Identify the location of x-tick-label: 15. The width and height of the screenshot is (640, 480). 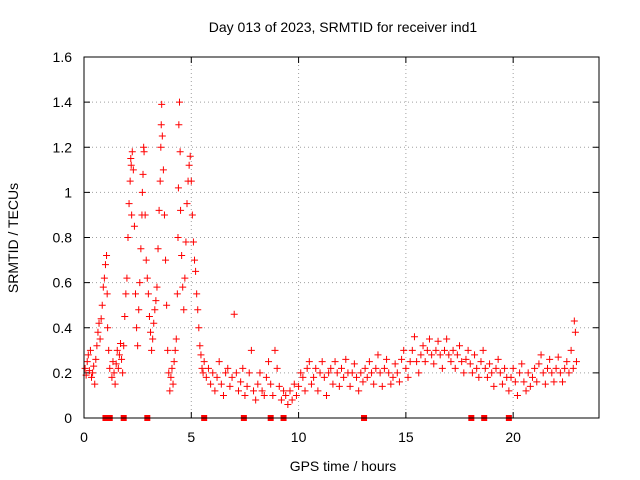
(406, 437).